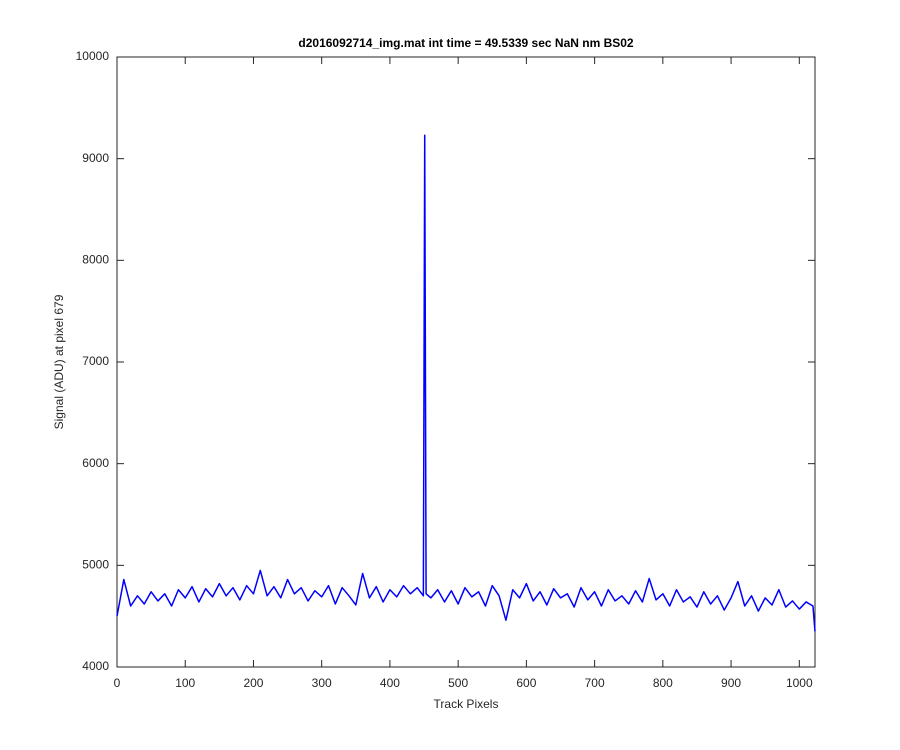 The width and height of the screenshot is (900, 750). I want to click on y-tick-label: 8000, so click(95, 260).